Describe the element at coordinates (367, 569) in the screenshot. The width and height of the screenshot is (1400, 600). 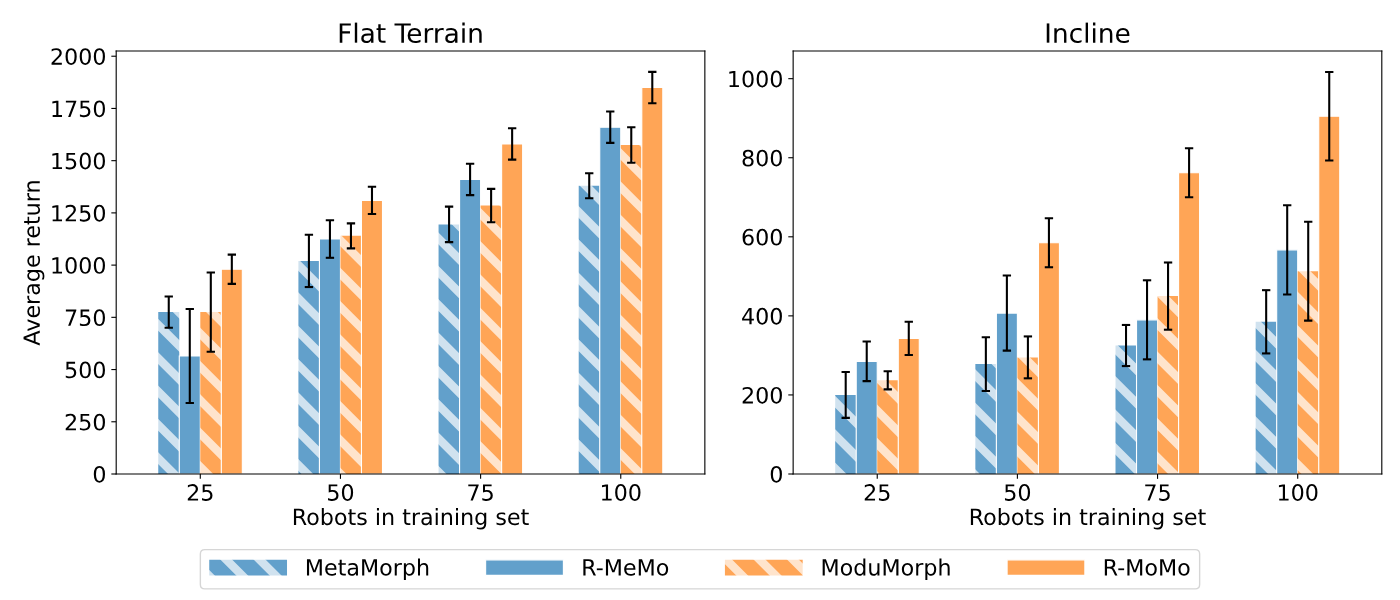
I see `legend-label: MetaMorph` at that location.